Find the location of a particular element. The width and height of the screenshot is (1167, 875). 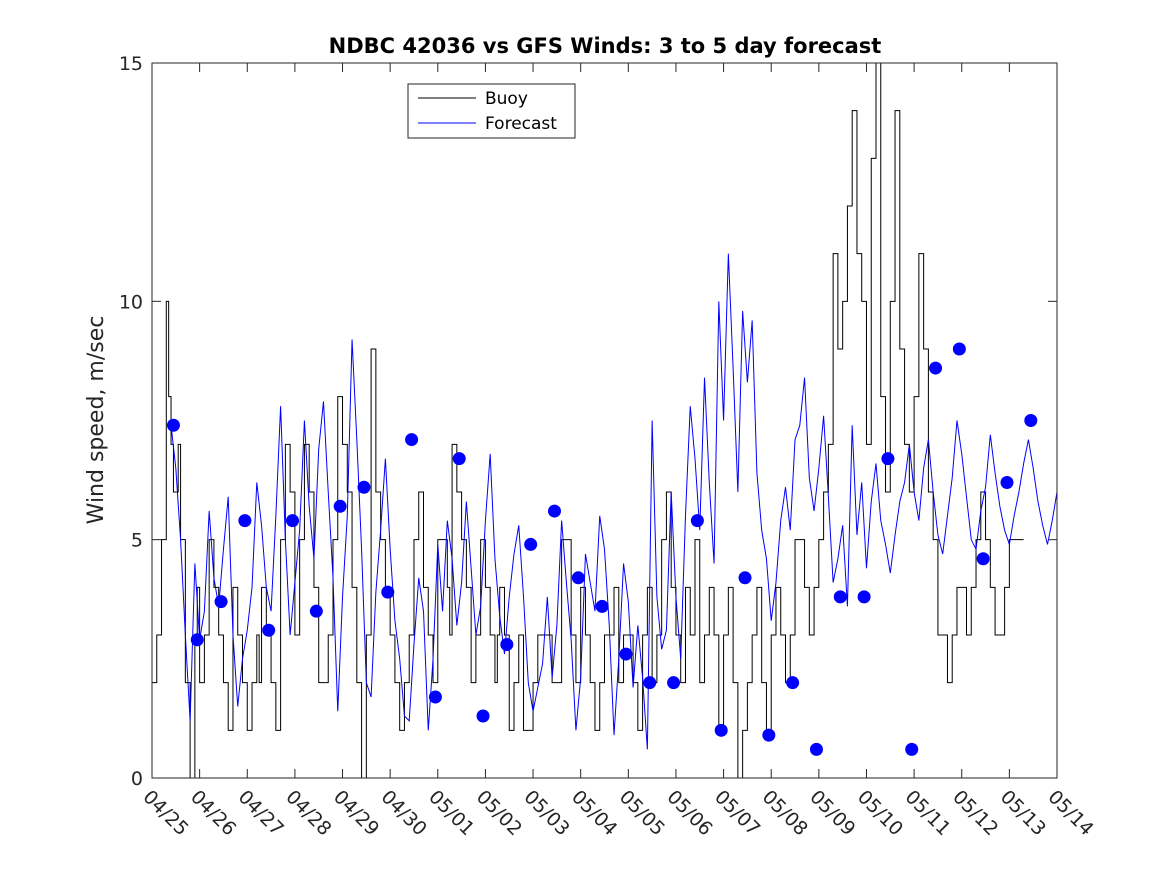

y-axis-label: Wind speed, m/sec is located at coordinates (96, 420).